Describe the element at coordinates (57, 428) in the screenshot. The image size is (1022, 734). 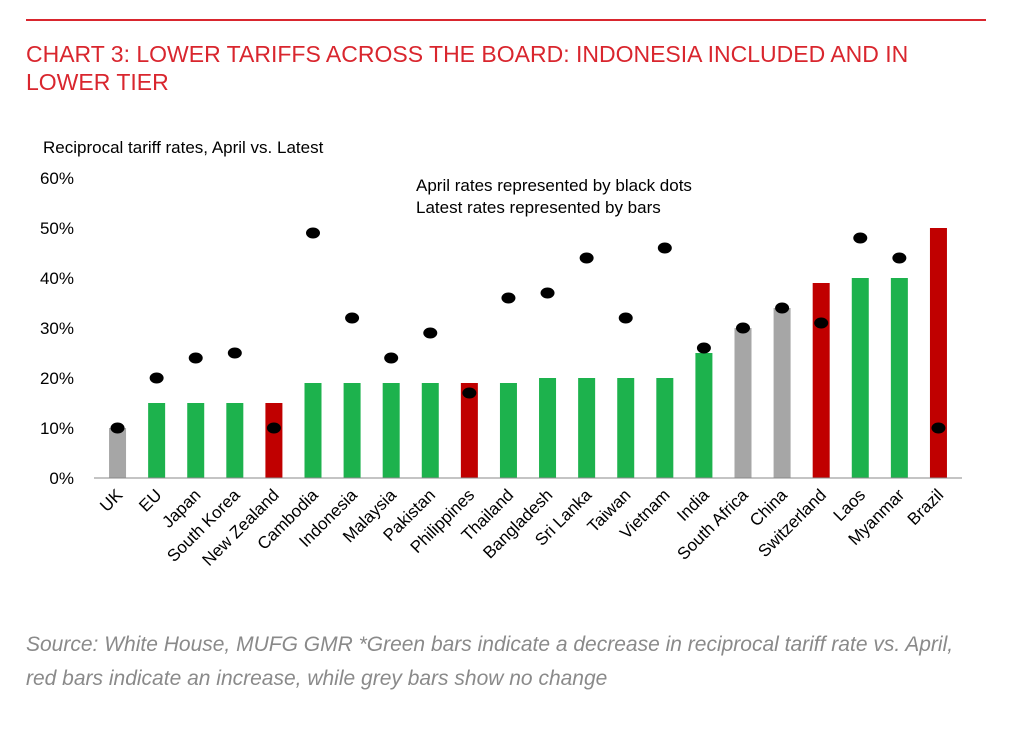
I see `y-tick-label: 10%` at that location.